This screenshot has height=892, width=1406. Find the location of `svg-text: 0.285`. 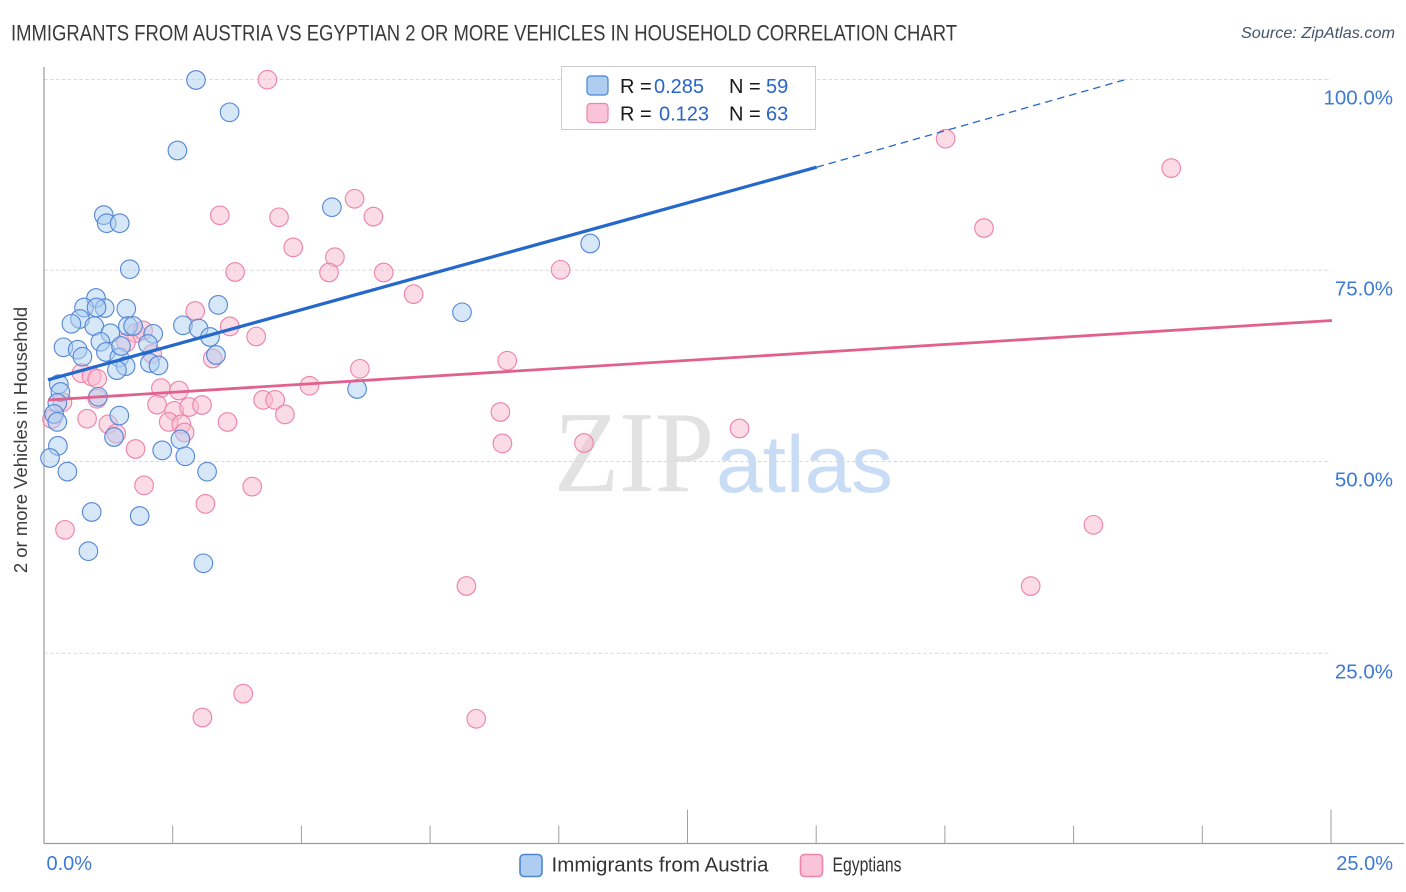

svg-text: 0.285 is located at coordinates (679, 87).